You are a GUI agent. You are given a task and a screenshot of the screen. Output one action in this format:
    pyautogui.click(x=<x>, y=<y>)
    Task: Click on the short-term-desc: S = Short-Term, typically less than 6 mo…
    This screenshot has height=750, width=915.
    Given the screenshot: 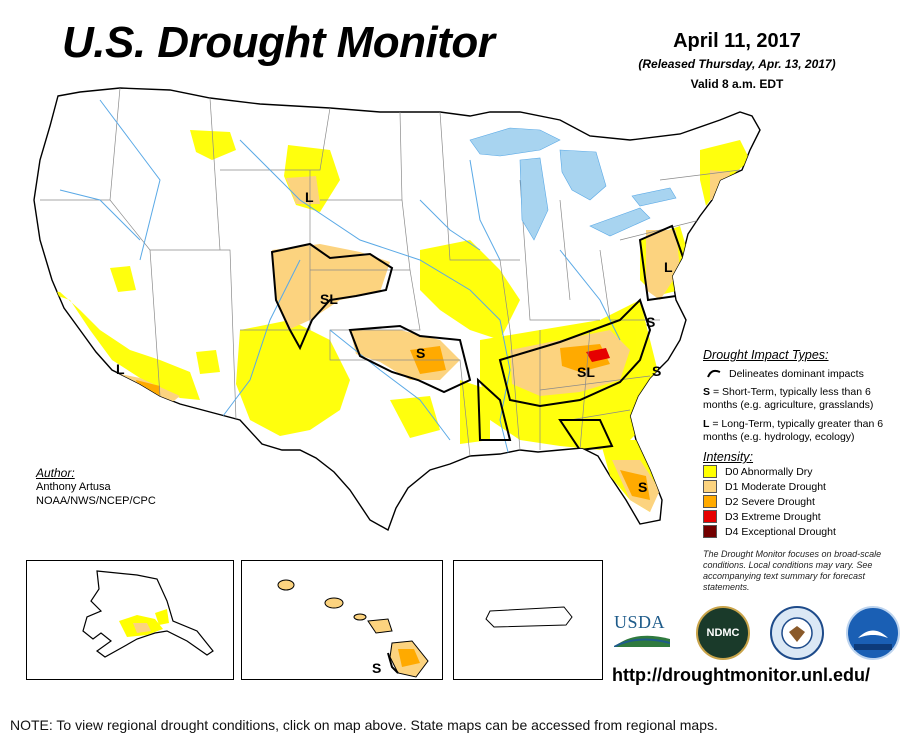 What is the action you would take?
    pyautogui.click(x=803, y=399)
    